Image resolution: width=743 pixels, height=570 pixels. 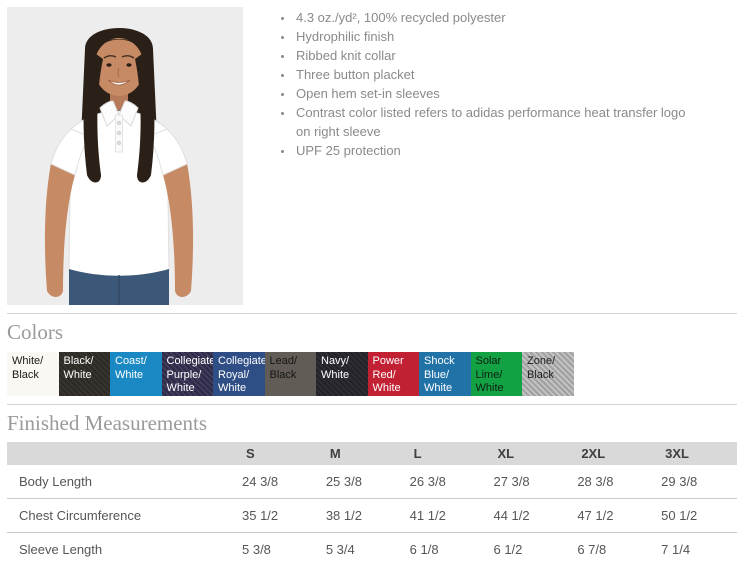 What do you see at coordinates (492, 36) in the screenshot?
I see `feature-item: Hydrophilic finish` at bounding box center [492, 36].